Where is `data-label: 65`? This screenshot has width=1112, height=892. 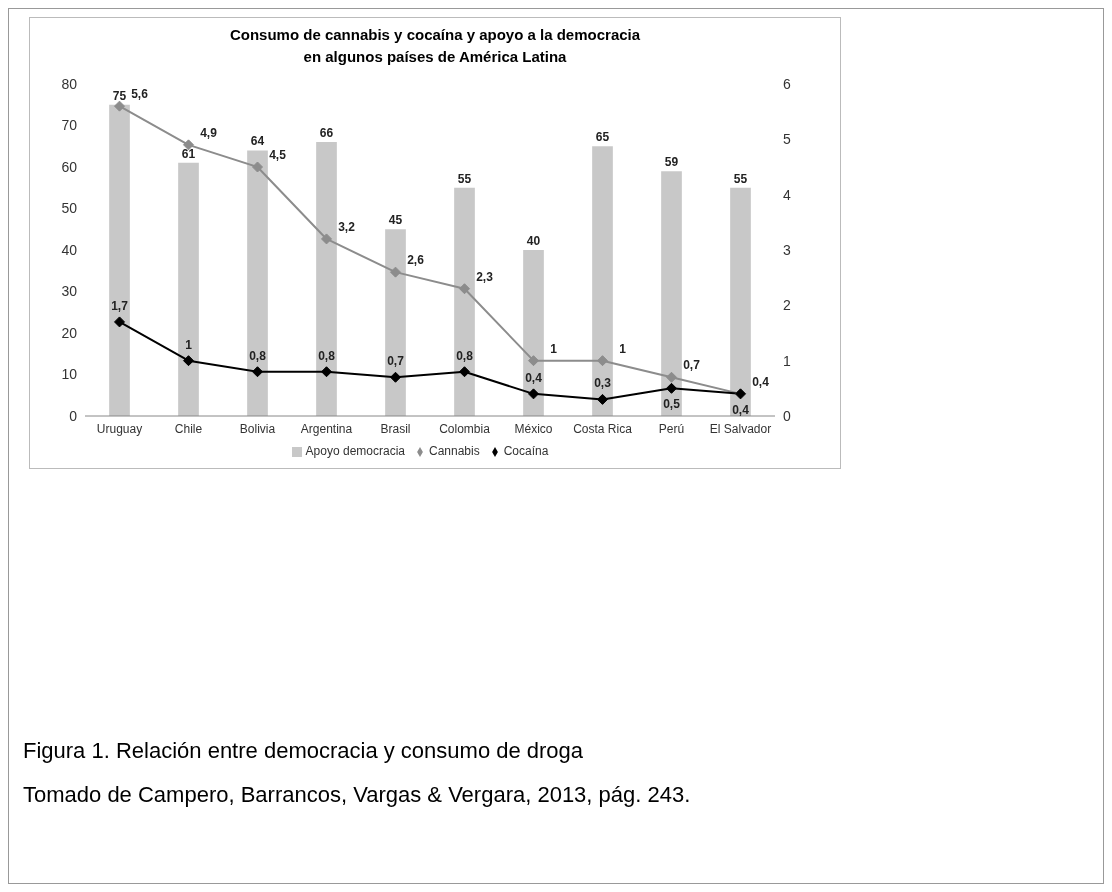 data-label: 65 is located at coordinates (602, 137).